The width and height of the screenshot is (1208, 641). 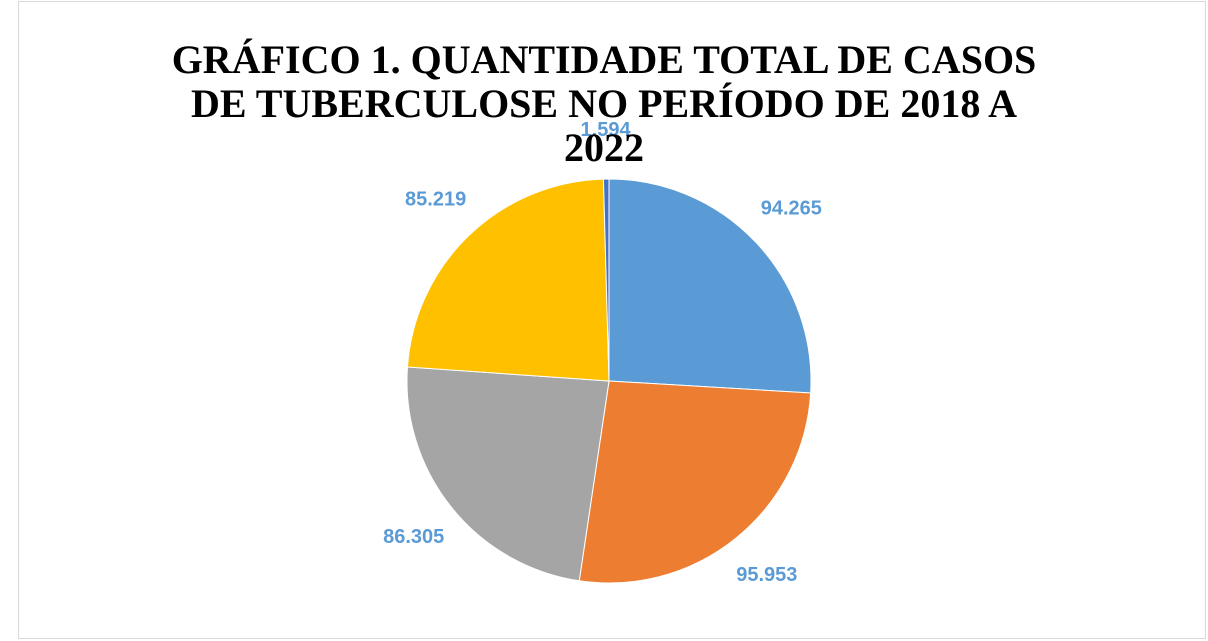 What do you see at coordinates (791, 208) in the screenshot?
I see `data-label: 94.265` at bounding box center [791, 208].